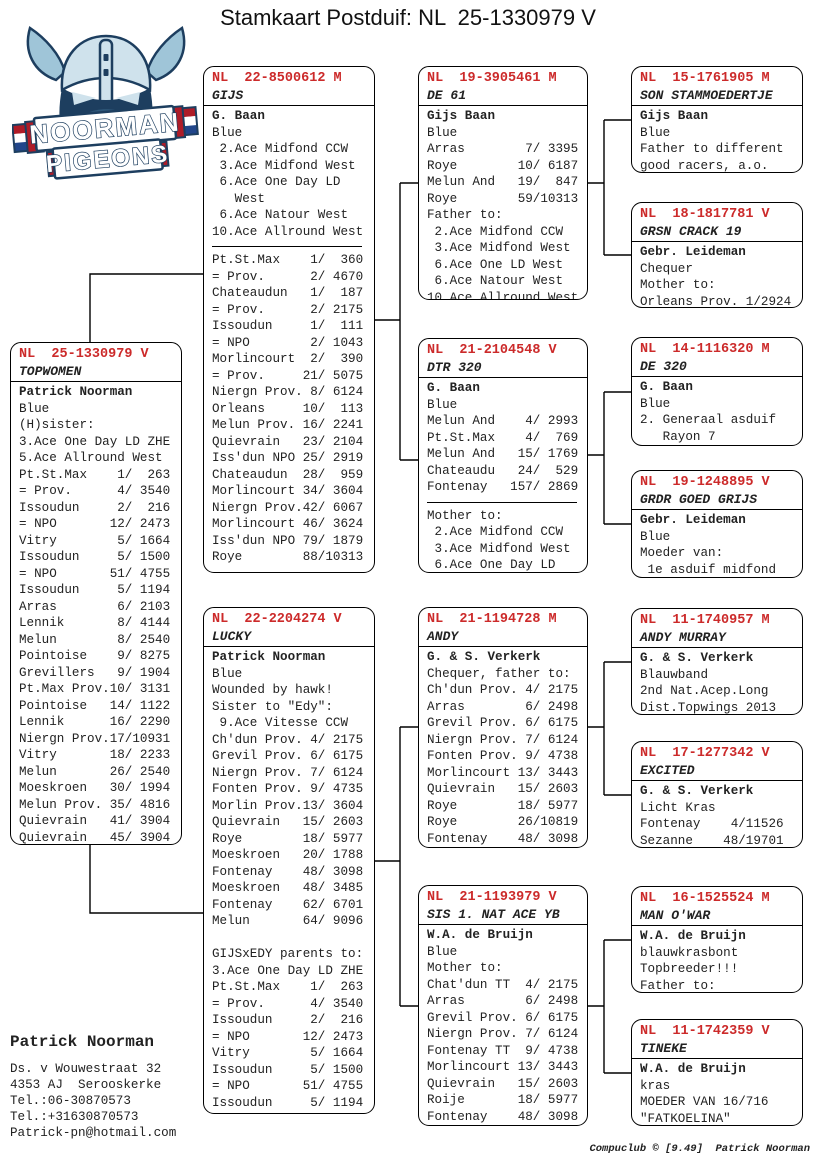 This screenshot has height=1172, width=816. Describe the element at coordinates (288, 871) in the screenshot. I see `text-line: Fontenay 48/ 3098` at that location.